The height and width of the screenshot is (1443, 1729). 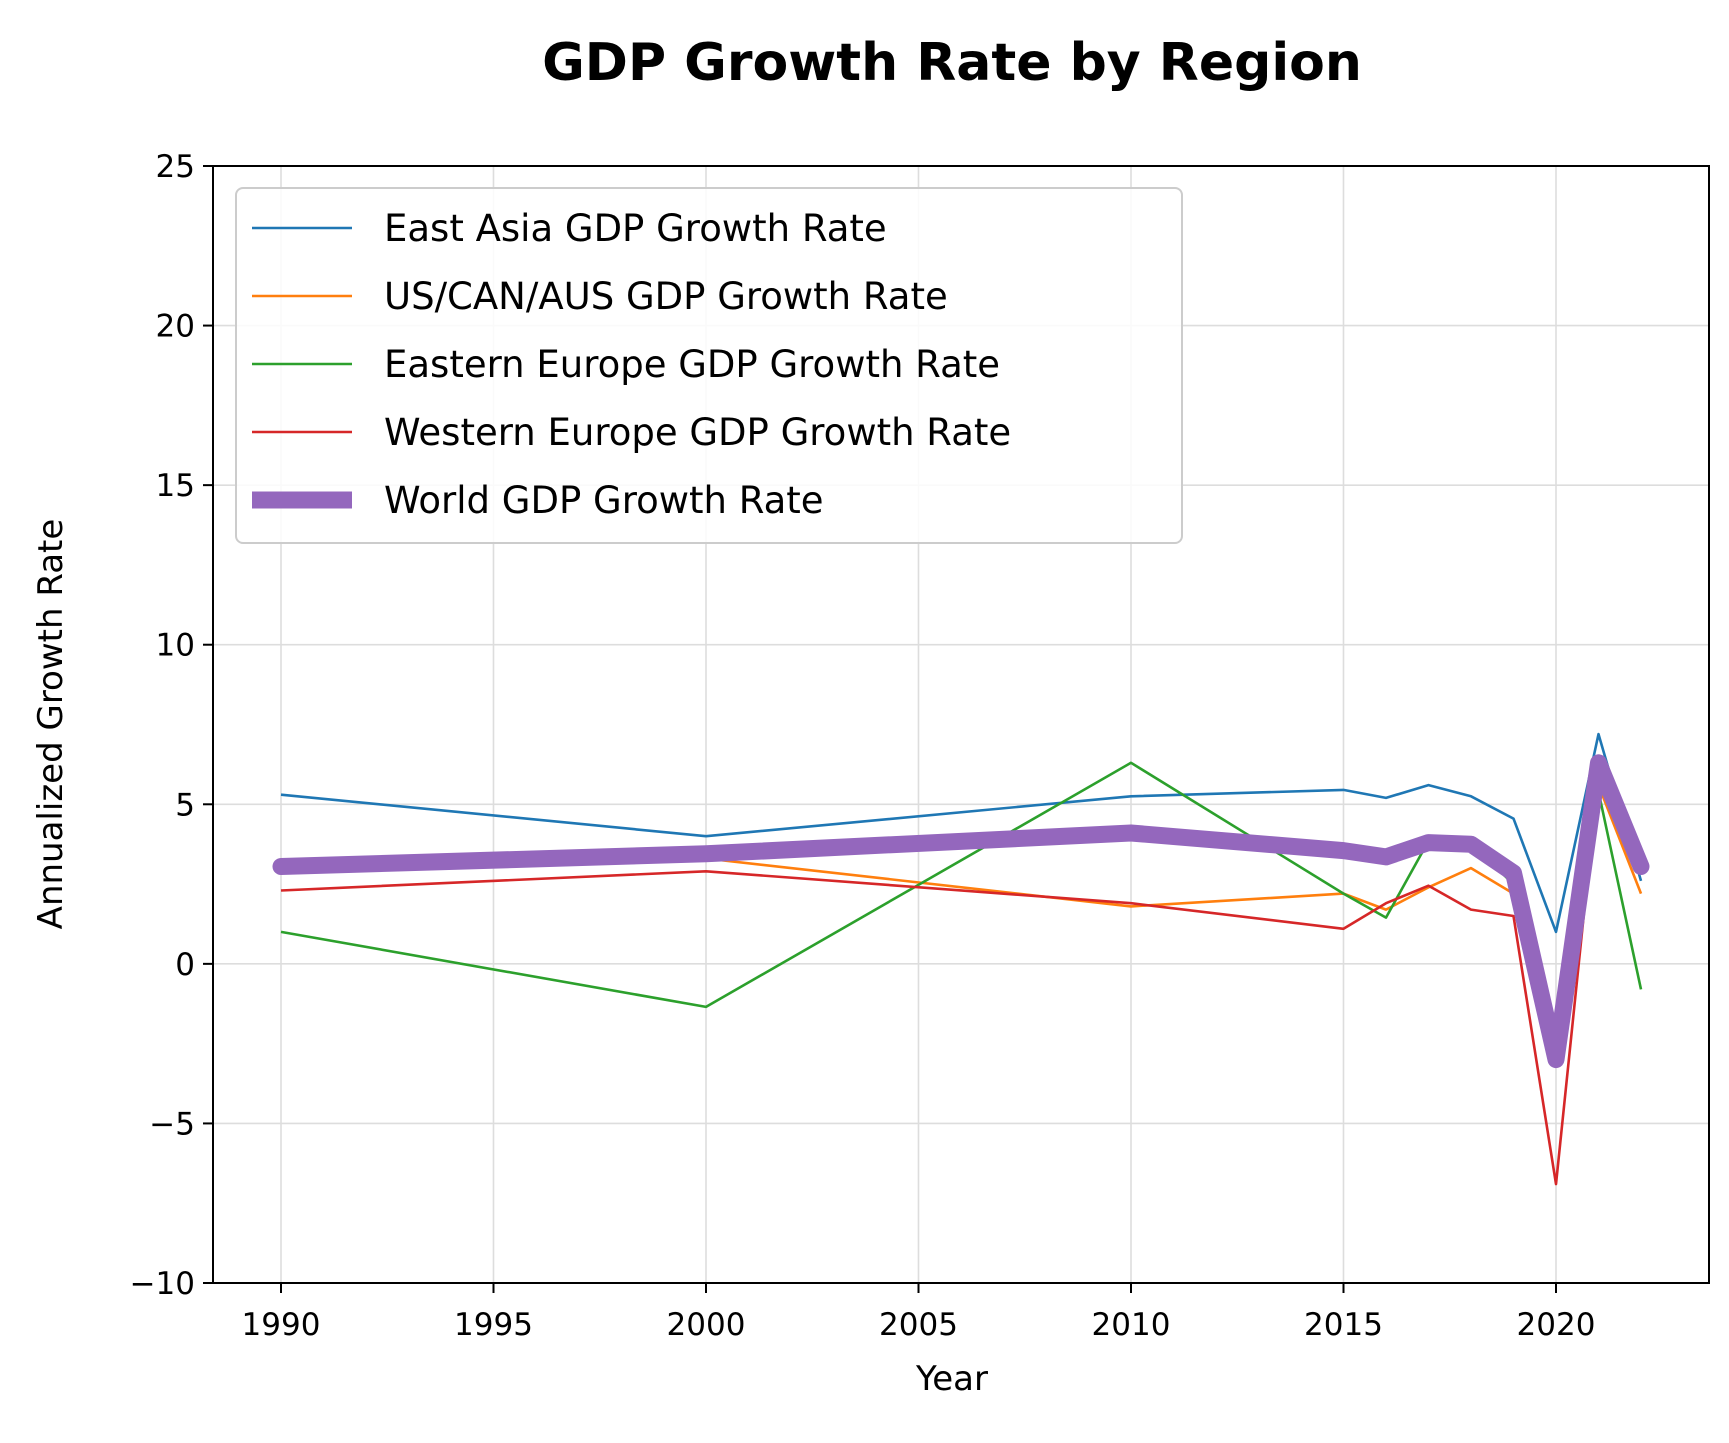 What do you see at coordinates (1556, 1325) in the screenshot?
I see `x-tick-label: 2020` at bounding box center [1556, 1325].